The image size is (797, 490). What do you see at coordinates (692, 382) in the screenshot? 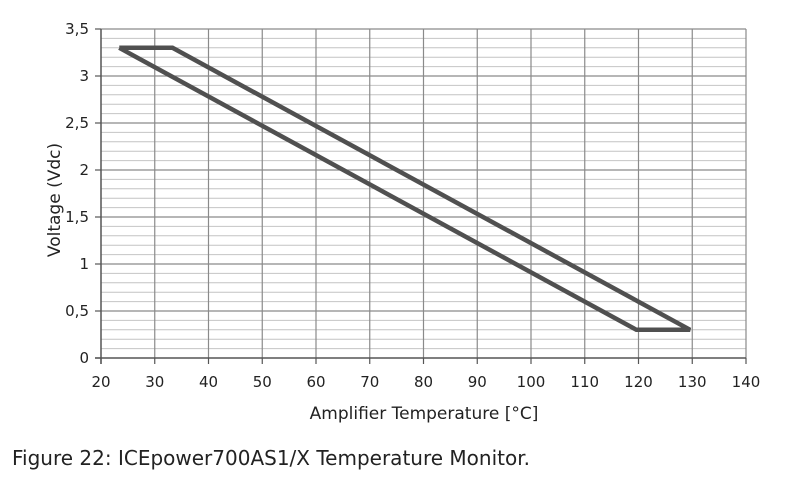
I see `x-tick-label: 130` at bounding box center [692, 382].